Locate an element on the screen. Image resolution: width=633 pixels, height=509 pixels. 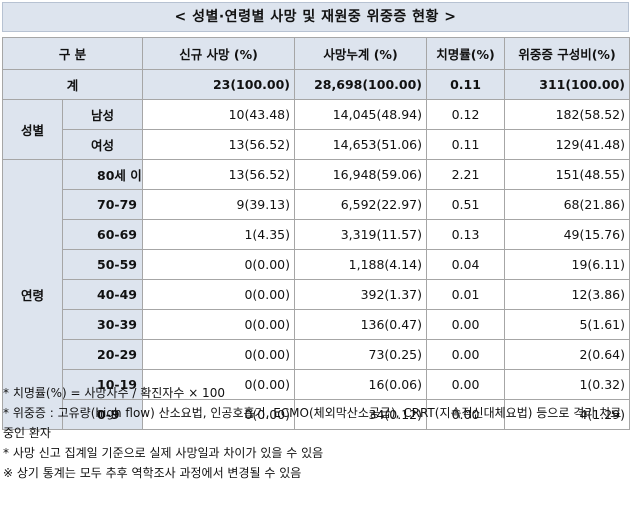
table-row: 30-39 0(0.00) 136(0.47) 0.00 5(1.61) is located at coordinates (317, 324).